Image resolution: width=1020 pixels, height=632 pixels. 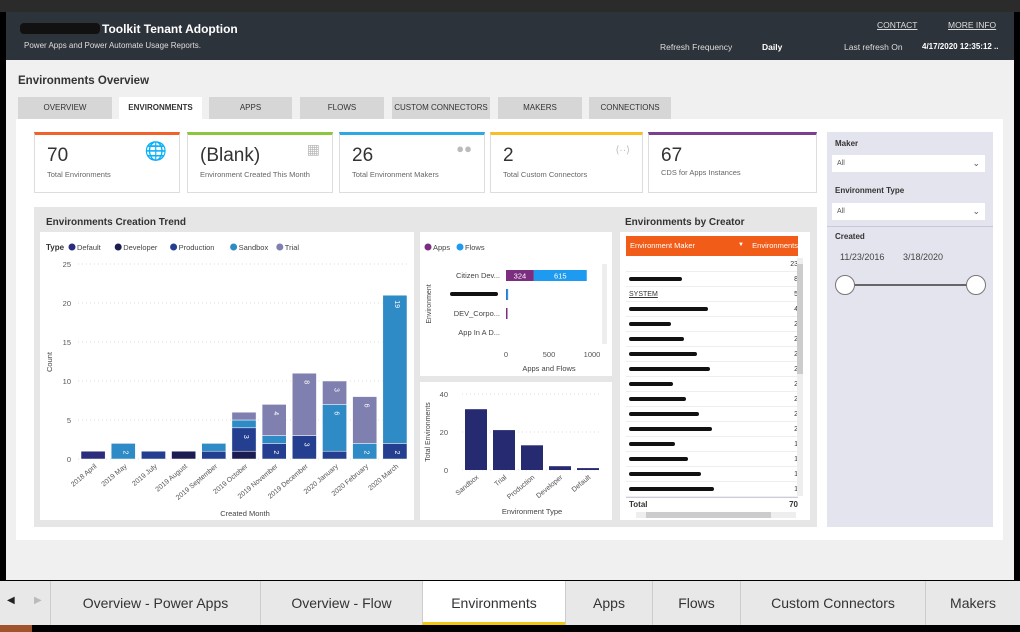 What do you see at coordinates (841, 211) in the screenshot?
I see `type-dropdown-value: All` at bounding box center [841, 211].